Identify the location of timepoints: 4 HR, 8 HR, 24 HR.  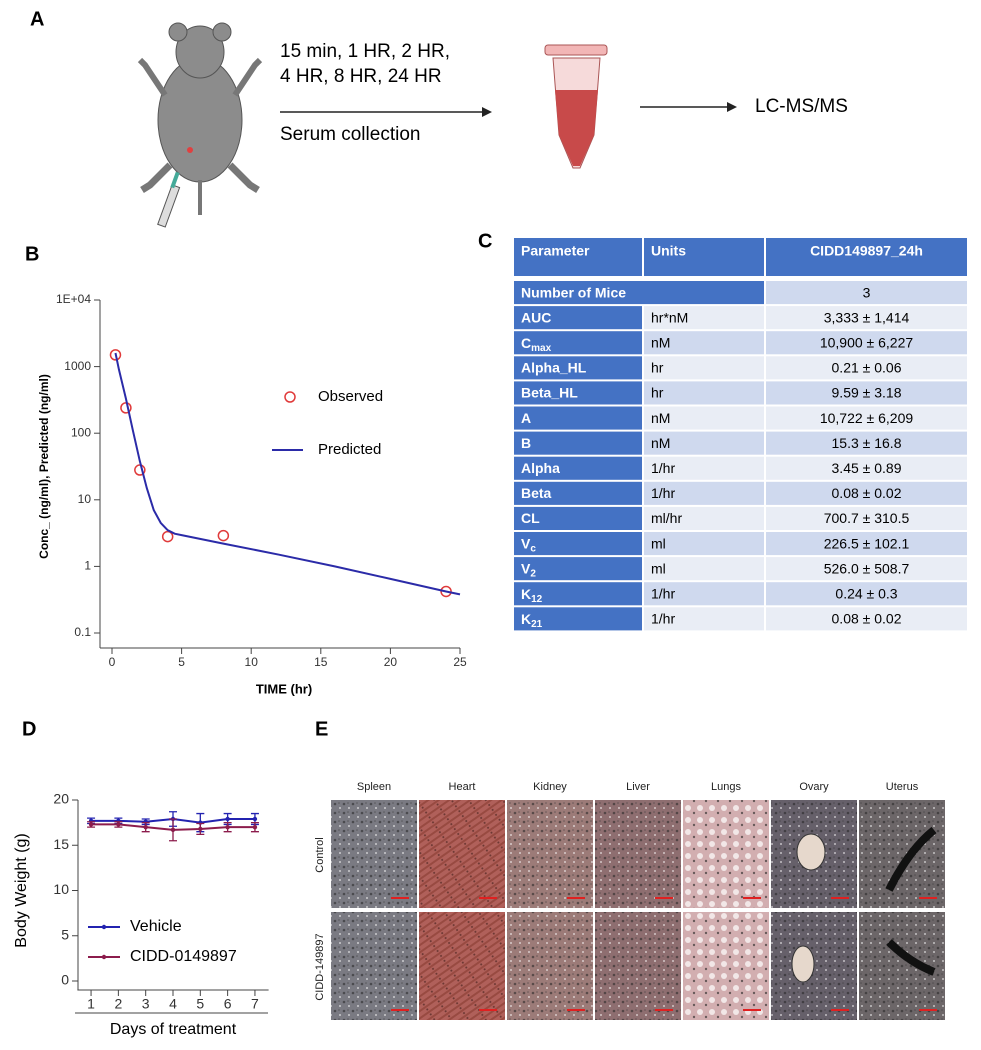
(361, 76).